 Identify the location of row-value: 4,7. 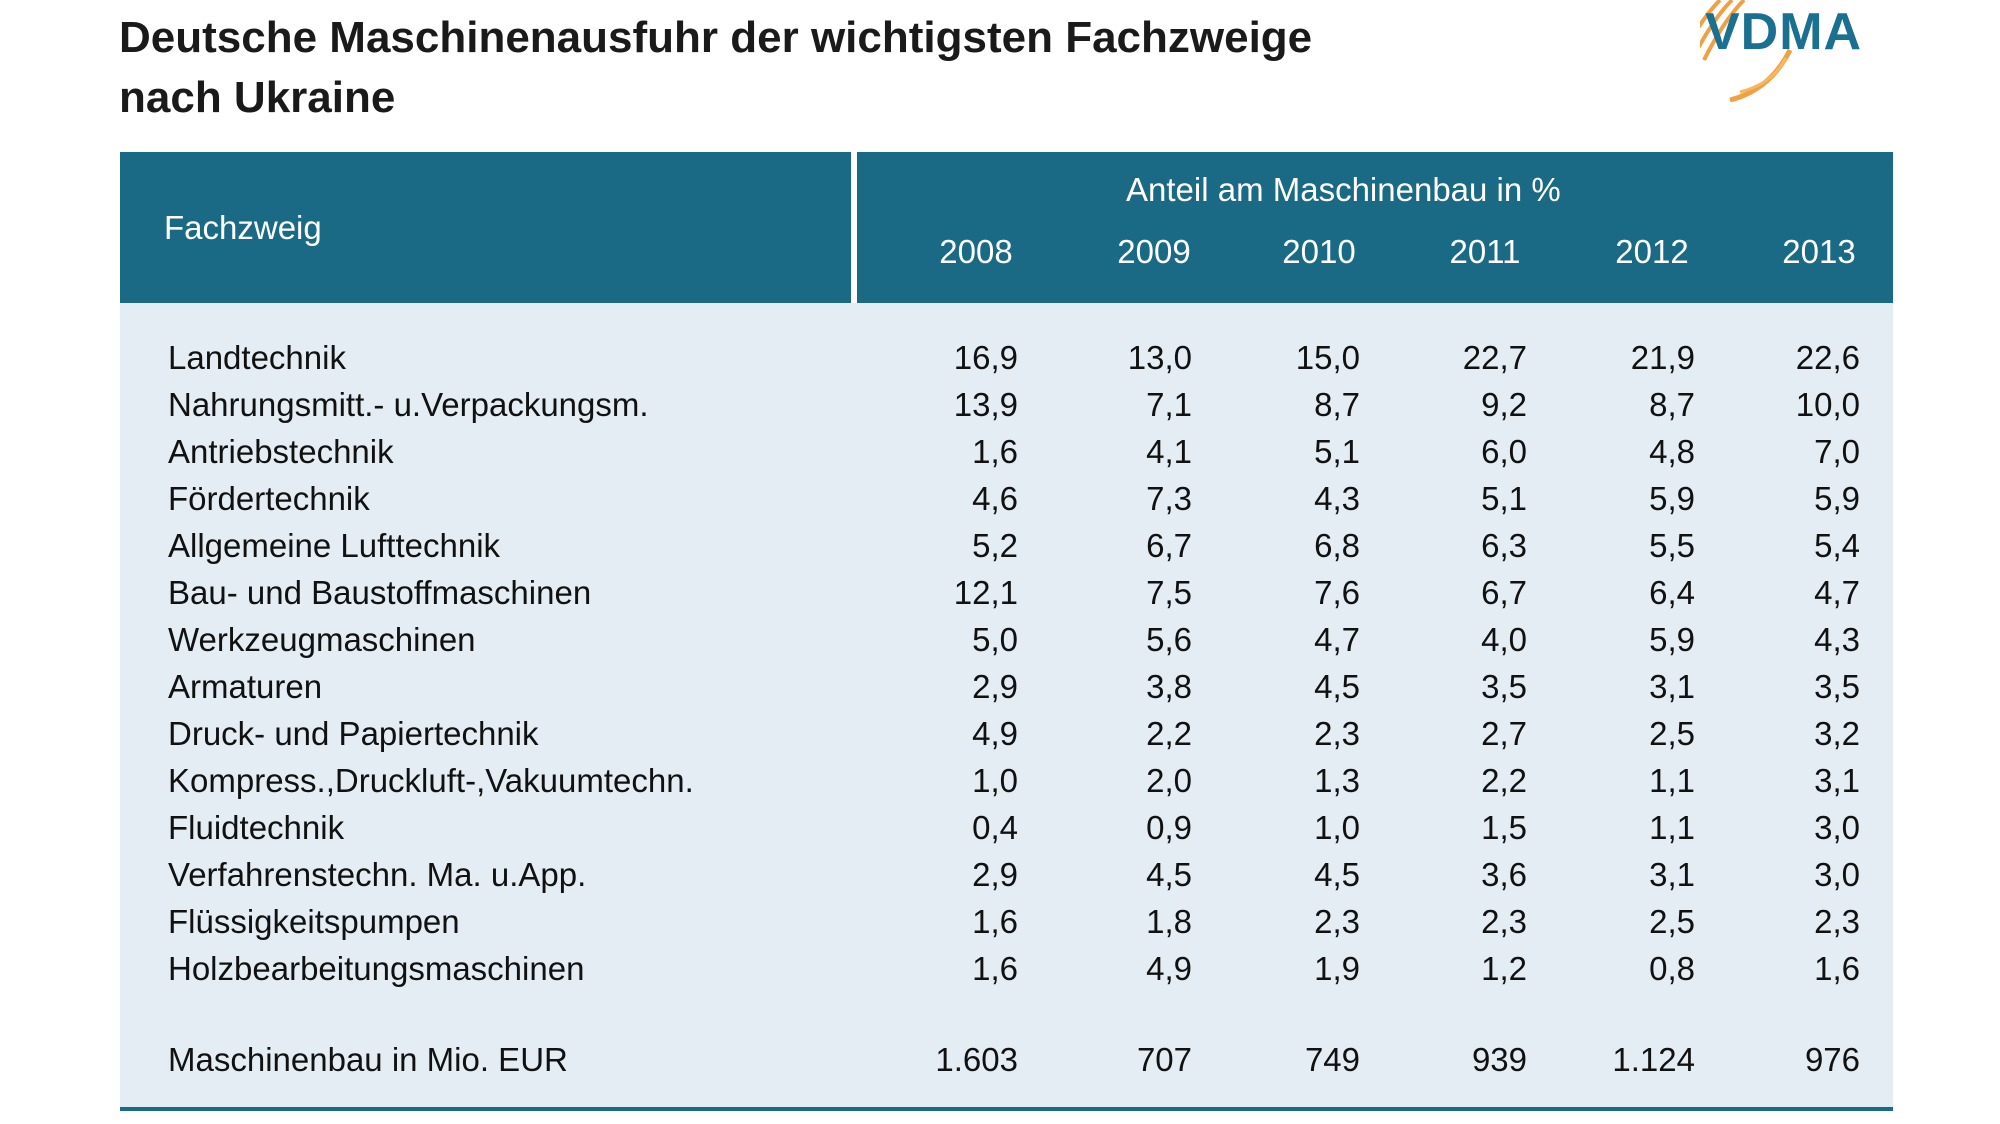
(1837, 592).